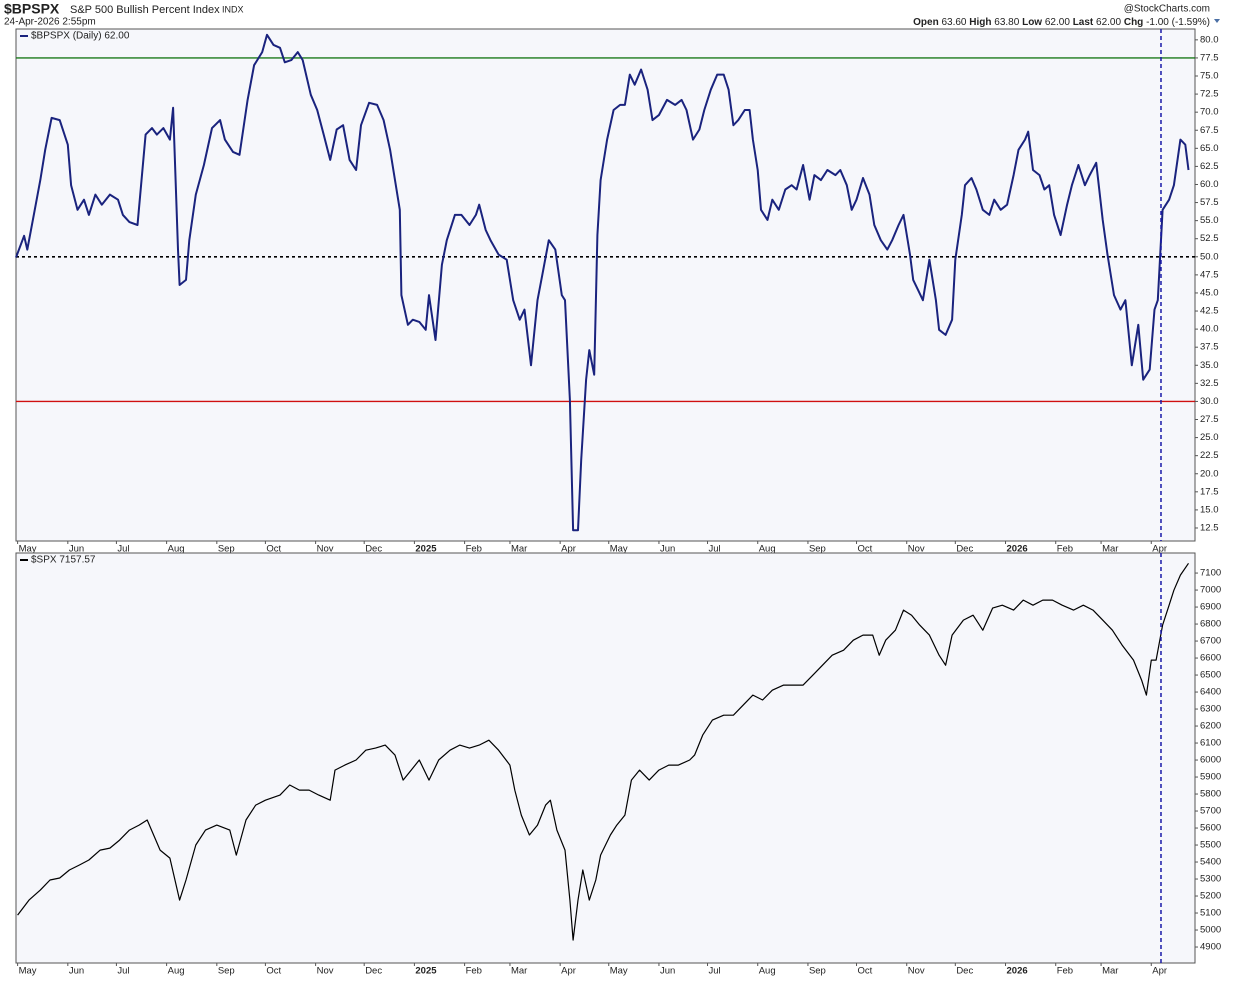  I want to click on y-tick-label: 6800, so click(1210, 624).